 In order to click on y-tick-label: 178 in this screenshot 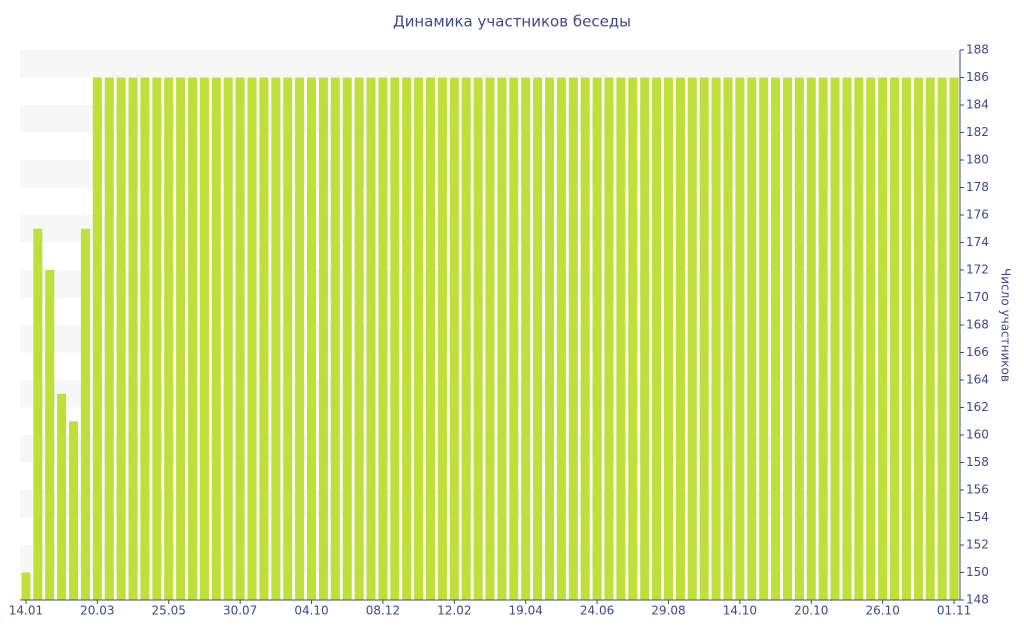, I will do `click(977, 187)`.